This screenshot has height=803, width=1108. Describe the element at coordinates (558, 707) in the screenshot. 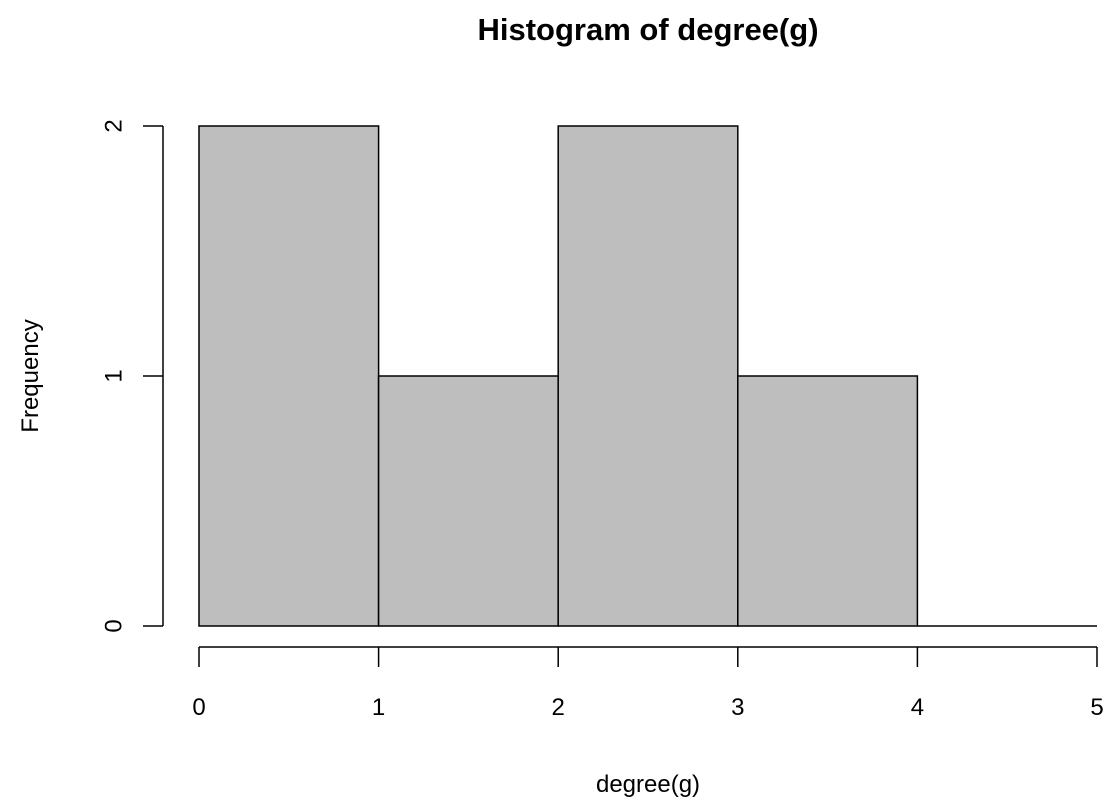

I see `x-tick-label: 2` at that location.